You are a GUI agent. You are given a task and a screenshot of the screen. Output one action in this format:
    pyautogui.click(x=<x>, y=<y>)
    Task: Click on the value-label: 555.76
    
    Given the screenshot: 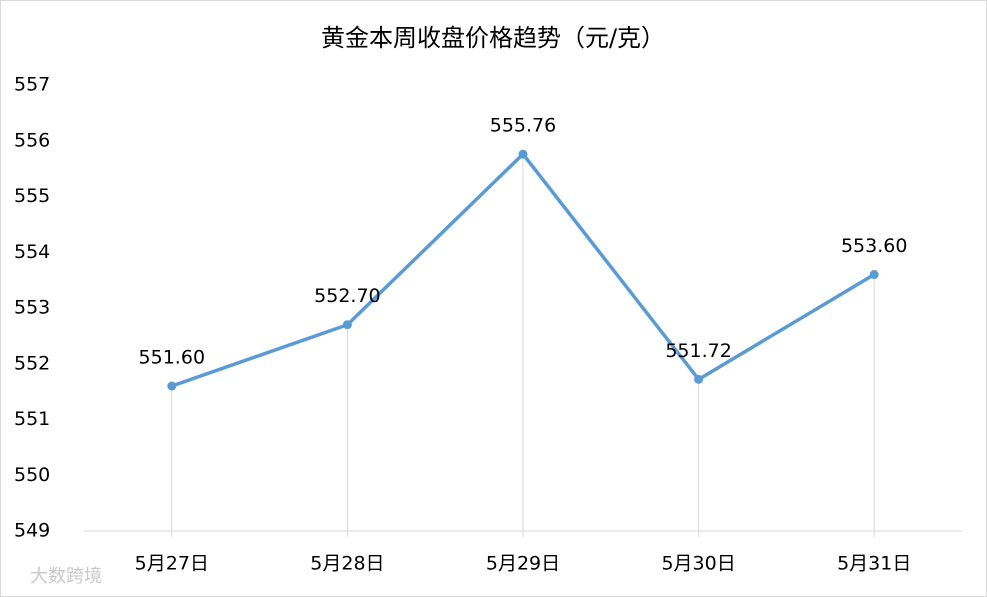 What is the action you would take?
    pyautogui.click(x=523, y=126)
    